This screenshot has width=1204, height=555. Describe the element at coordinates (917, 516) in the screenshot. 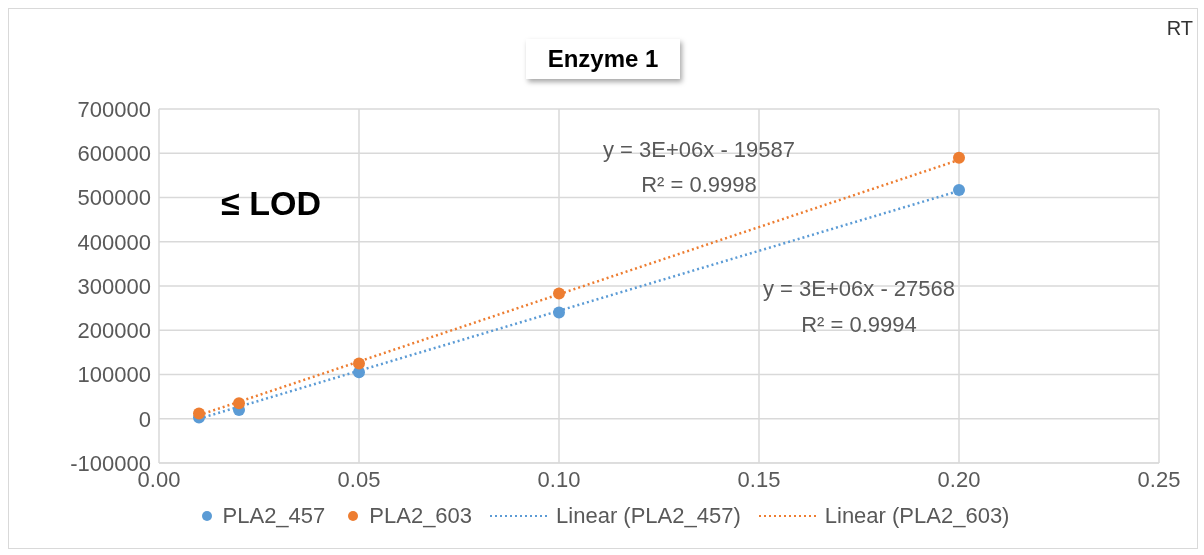

I see `legend-label: Linear (PLA2_603)` at that location.